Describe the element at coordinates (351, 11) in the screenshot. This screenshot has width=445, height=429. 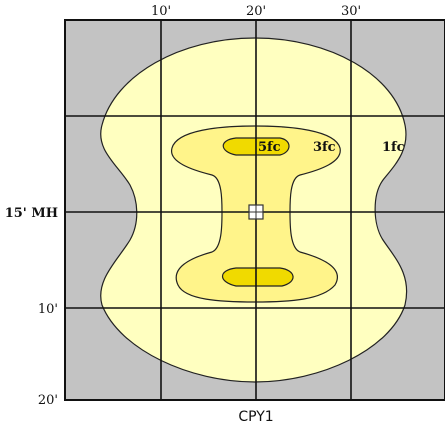
I see `top-tick-30: 30'` at that location.